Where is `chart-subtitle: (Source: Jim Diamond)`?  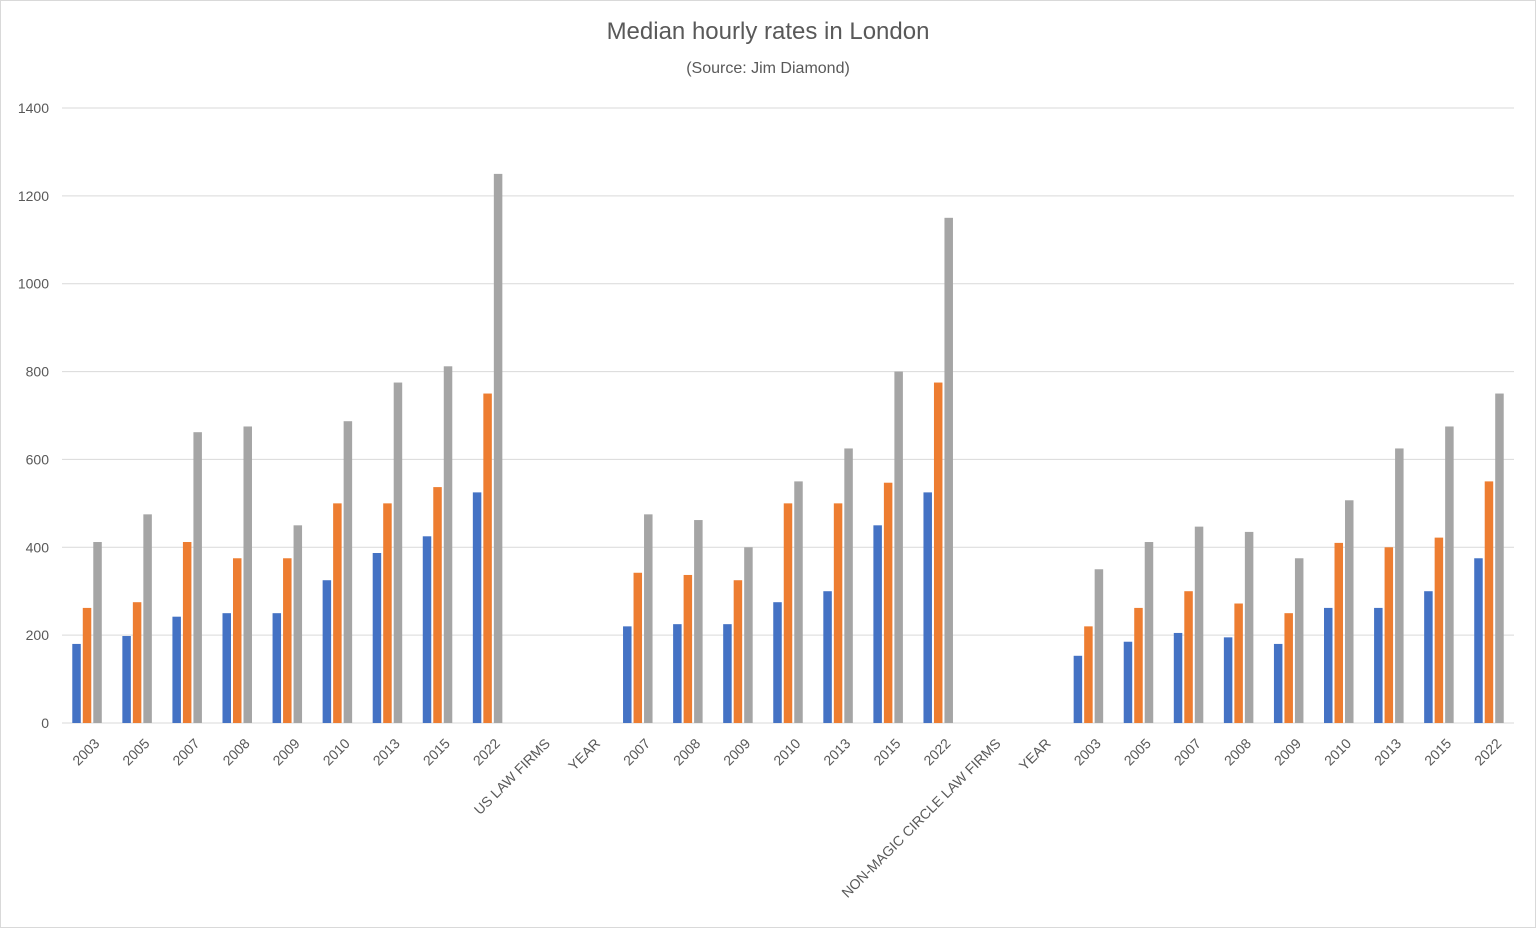
chart-subtitle: (Source: Jim Diamond) is located at coordinates (768, 68).